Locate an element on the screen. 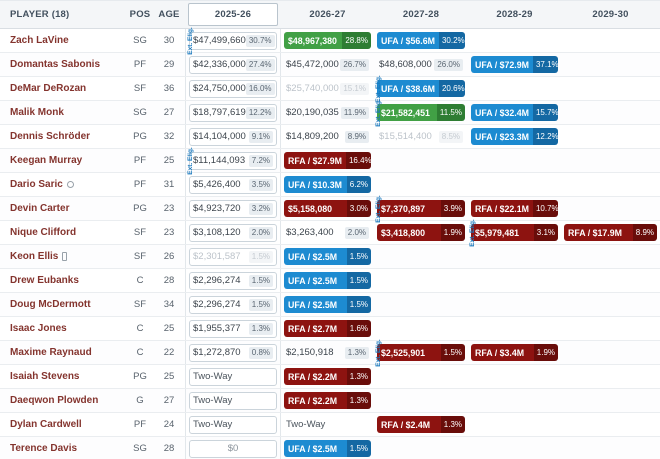 The image size is (660, 459). rfa-pill: RFA / $22.1M 10.7% is located at coordinates (514, 208).